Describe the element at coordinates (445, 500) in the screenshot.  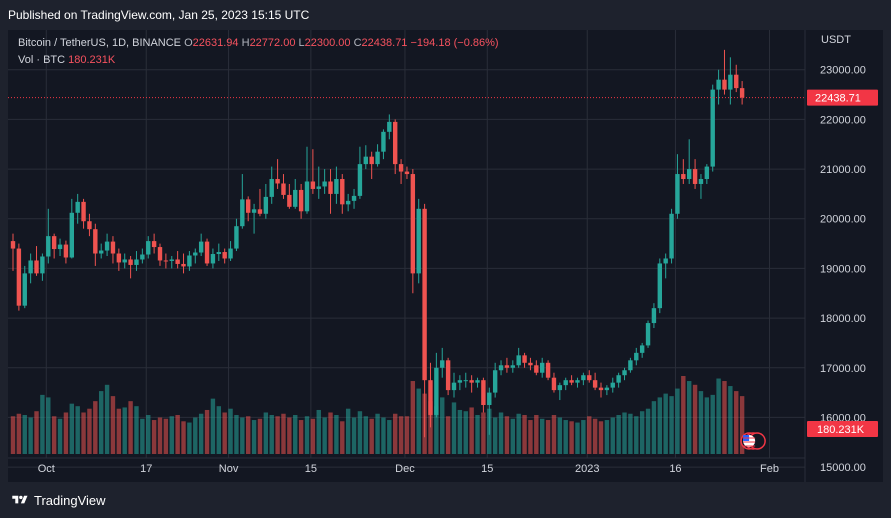
I see `footer: TradingView` at that location.